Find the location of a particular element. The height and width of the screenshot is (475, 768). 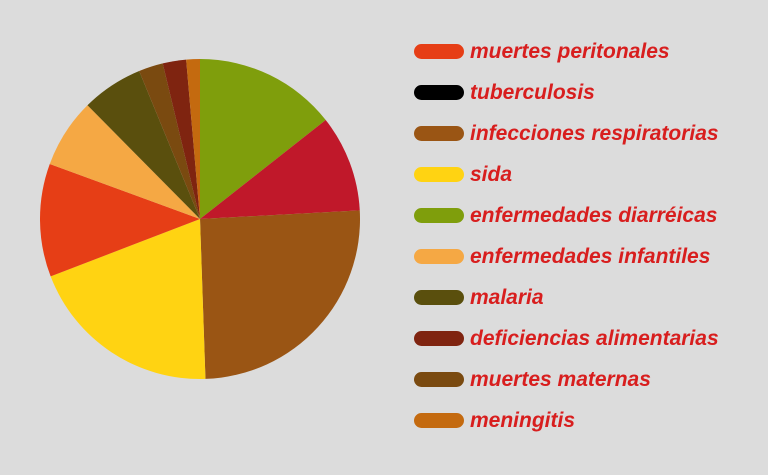

legend-item: deficiencias alimentarias is located at coordinates (566, 338).